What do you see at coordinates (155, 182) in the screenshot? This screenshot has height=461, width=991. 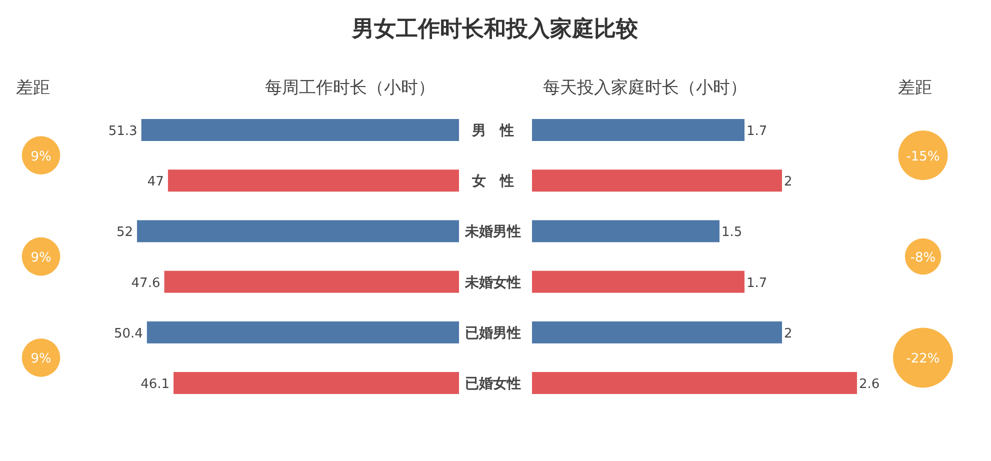 I see `data-label: 47` at bounding box center [155, 182].